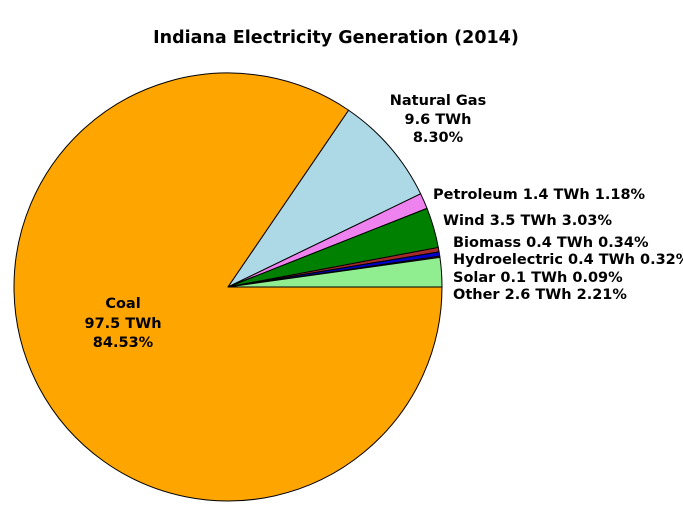 The height and width of the screenshot is (512, 683). I want to click on pie-slice-other, so click(335, 272).